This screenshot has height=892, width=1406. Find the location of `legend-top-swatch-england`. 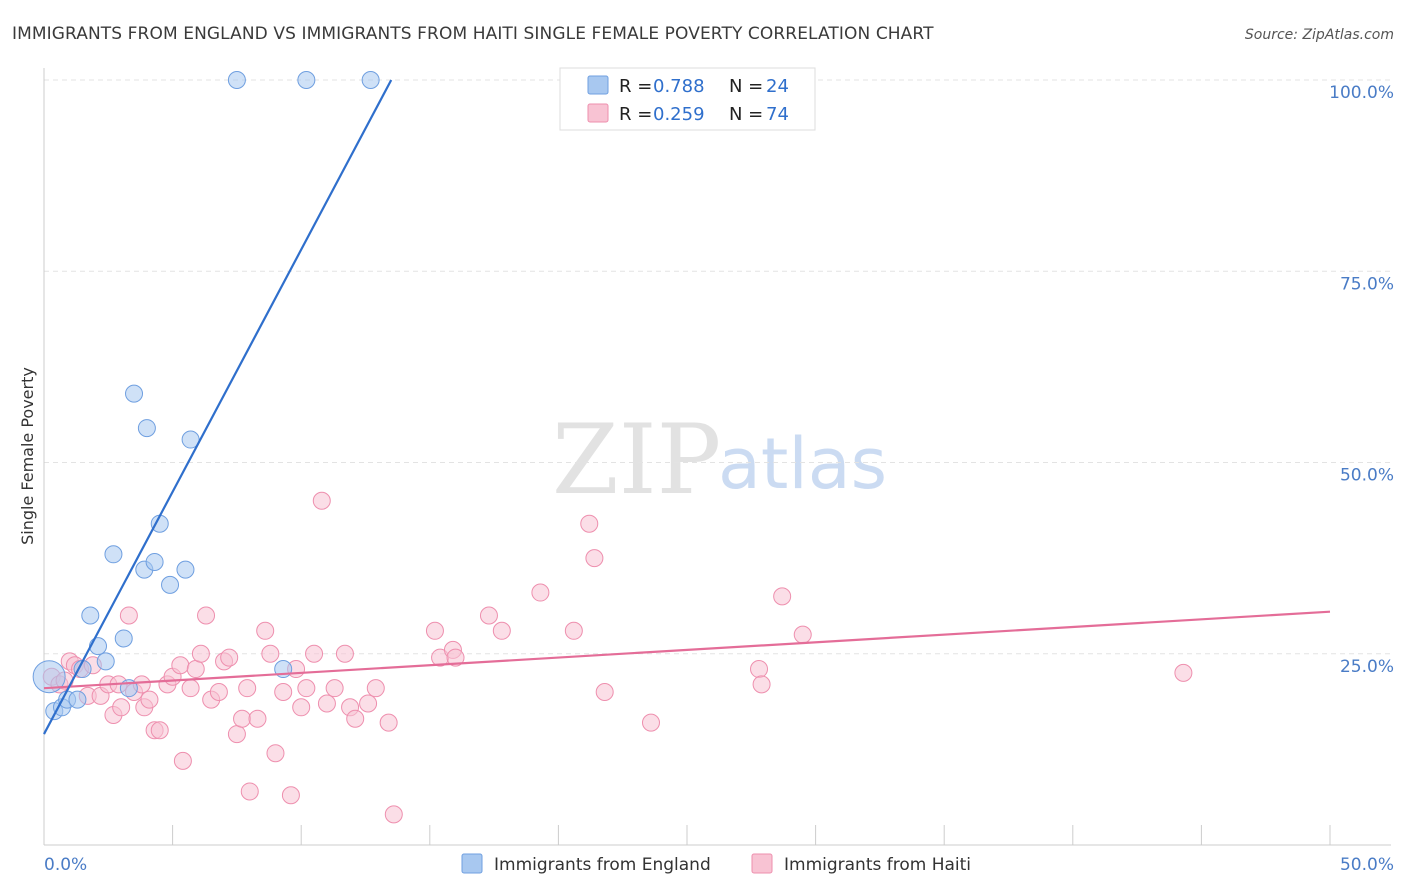

legend-top-swatch-england is located at coordinates (598, 85).